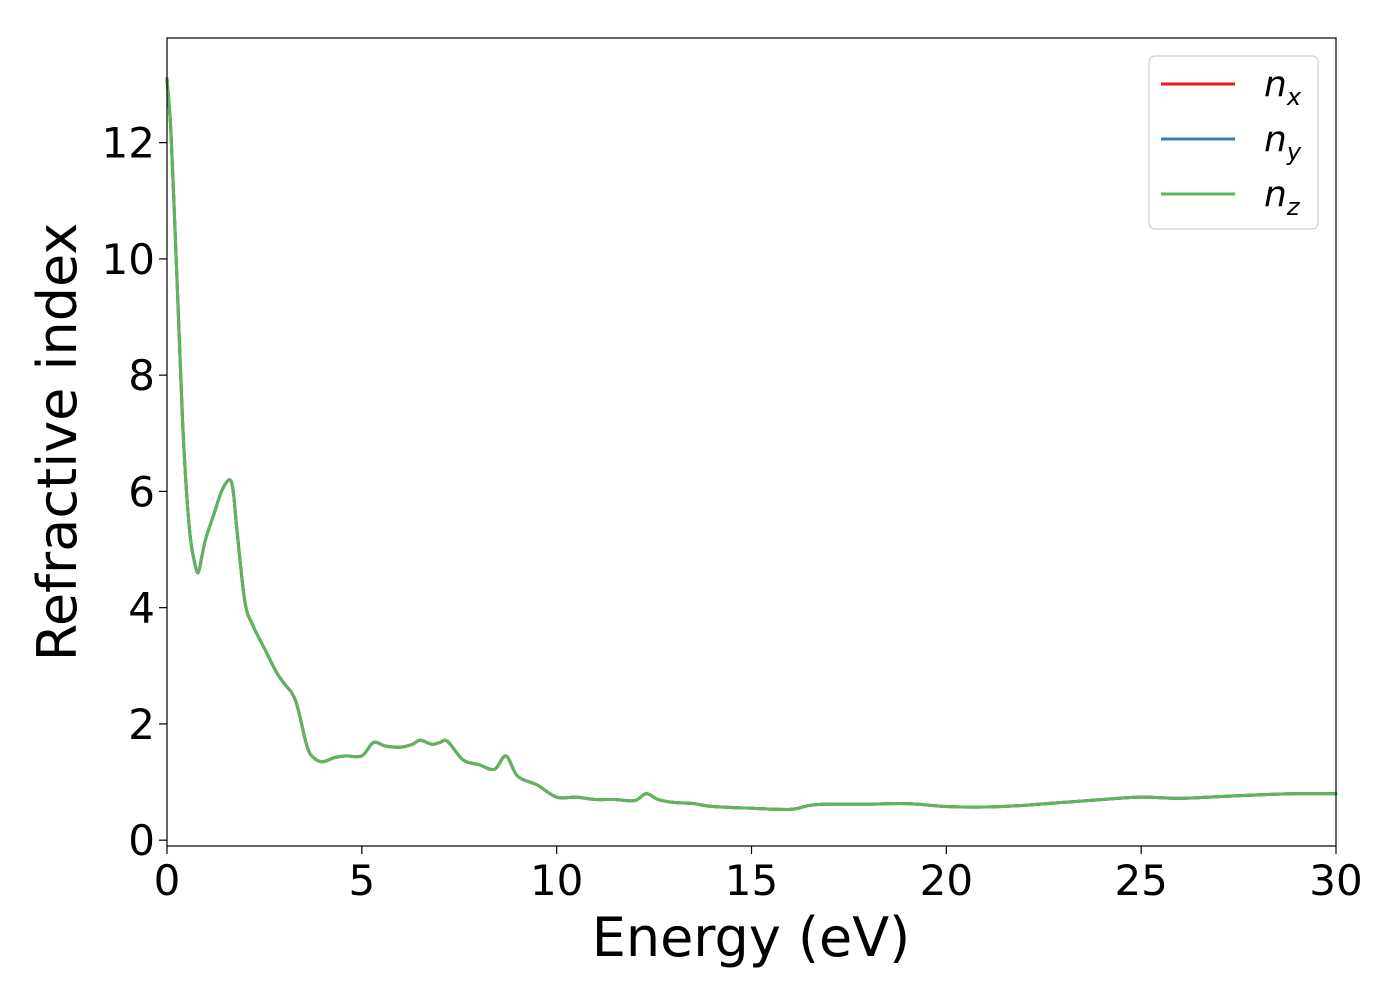 The image size is (1400, 1000). What do you see at coordinates (141, 724) in the screenshot?
I see `y-tick-label: 2` at bounding box center [141, 724].